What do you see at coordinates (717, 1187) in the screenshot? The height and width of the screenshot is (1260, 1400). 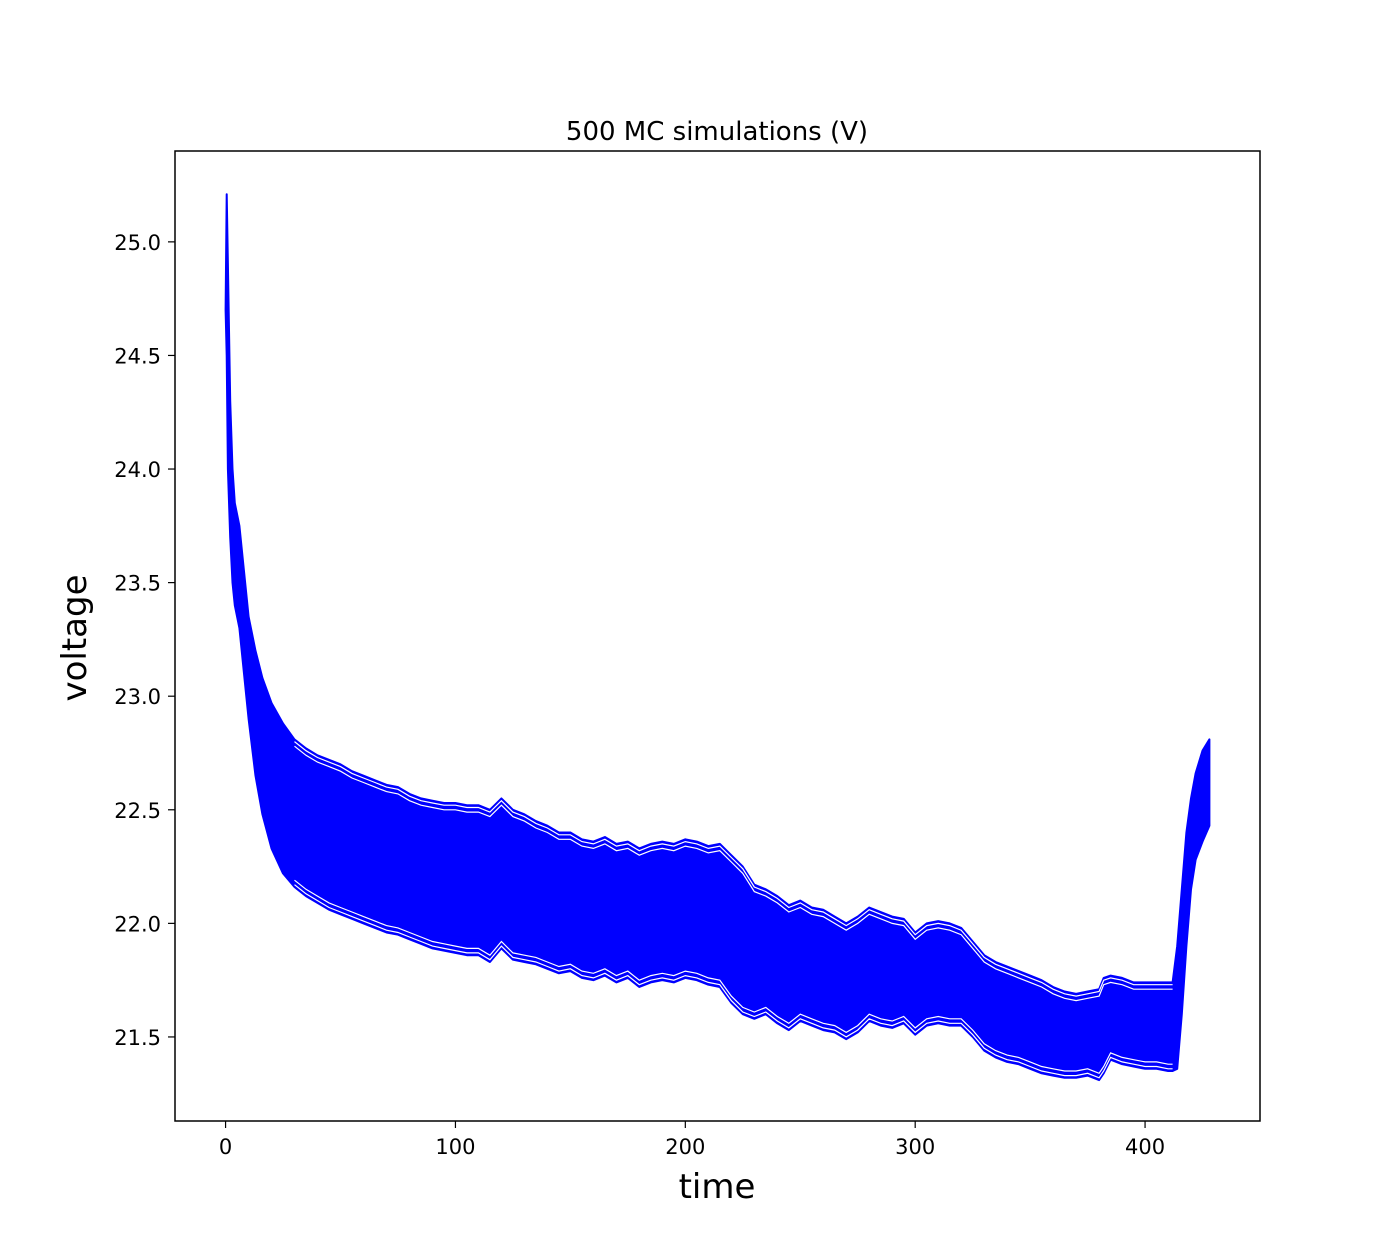 I see `x-axis-label: time` at bounding box center [717, 1187].